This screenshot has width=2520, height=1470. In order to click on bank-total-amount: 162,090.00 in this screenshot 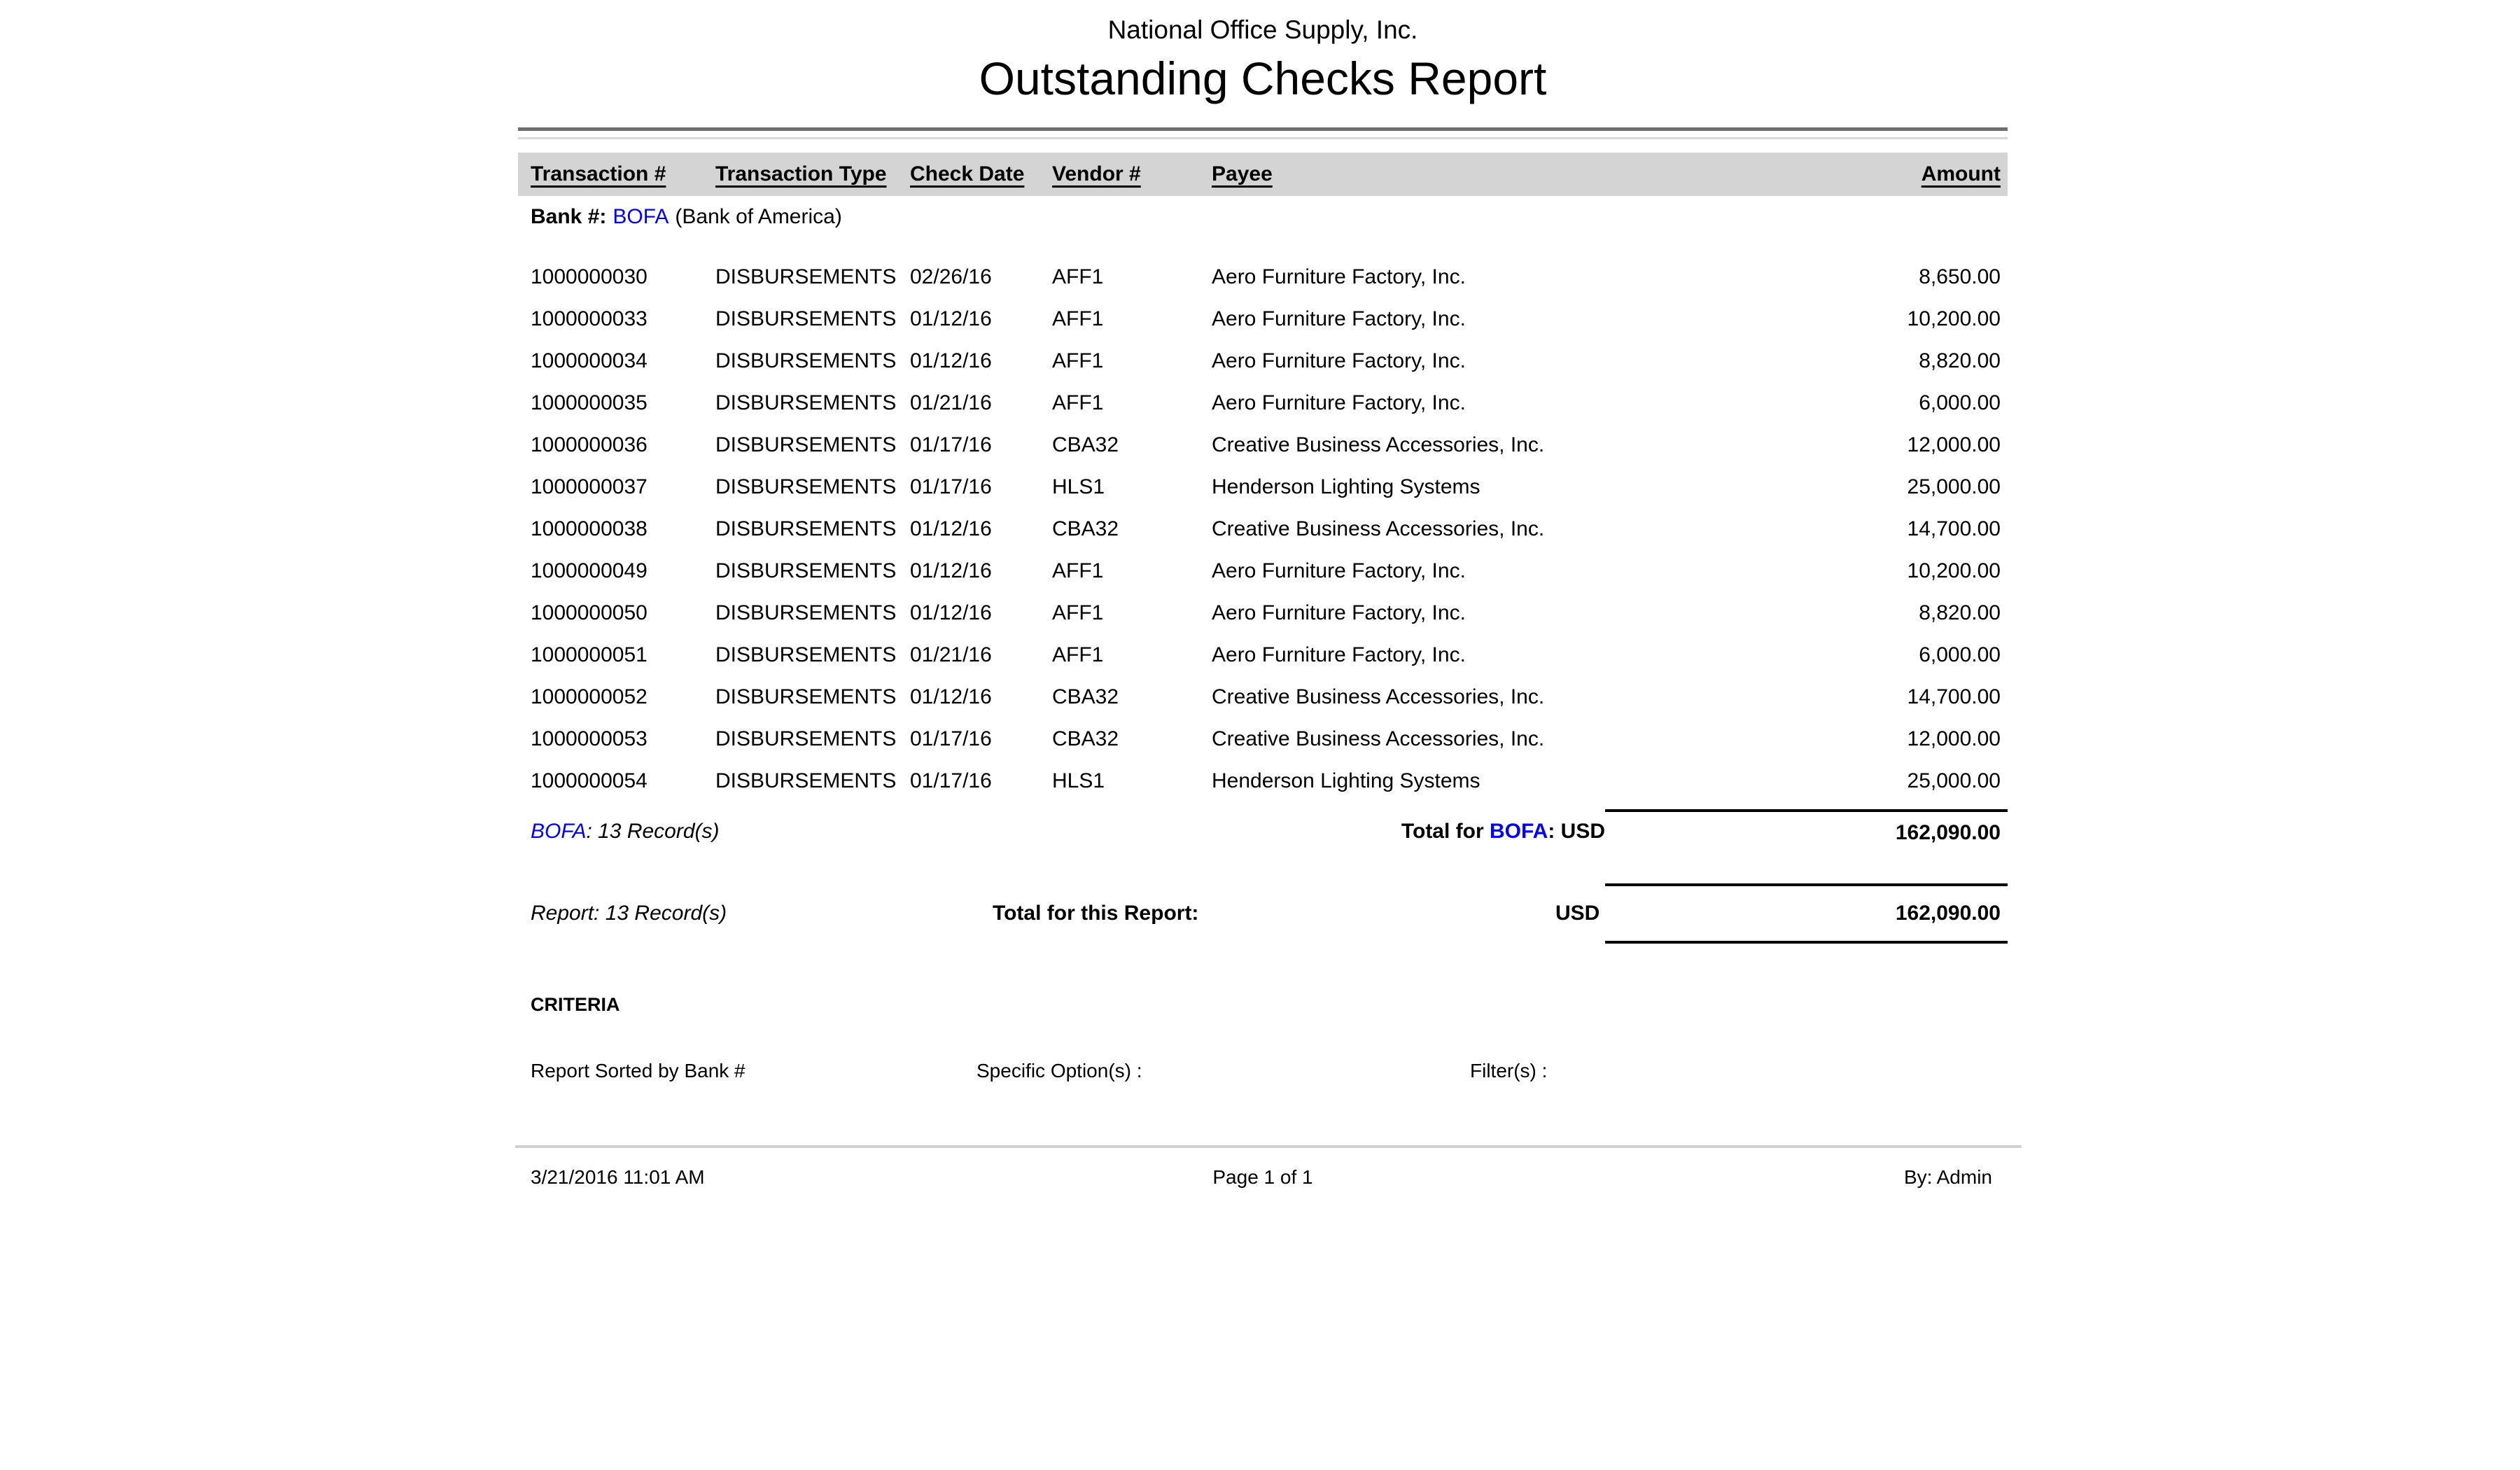, I will do `click(1806, 831)`.